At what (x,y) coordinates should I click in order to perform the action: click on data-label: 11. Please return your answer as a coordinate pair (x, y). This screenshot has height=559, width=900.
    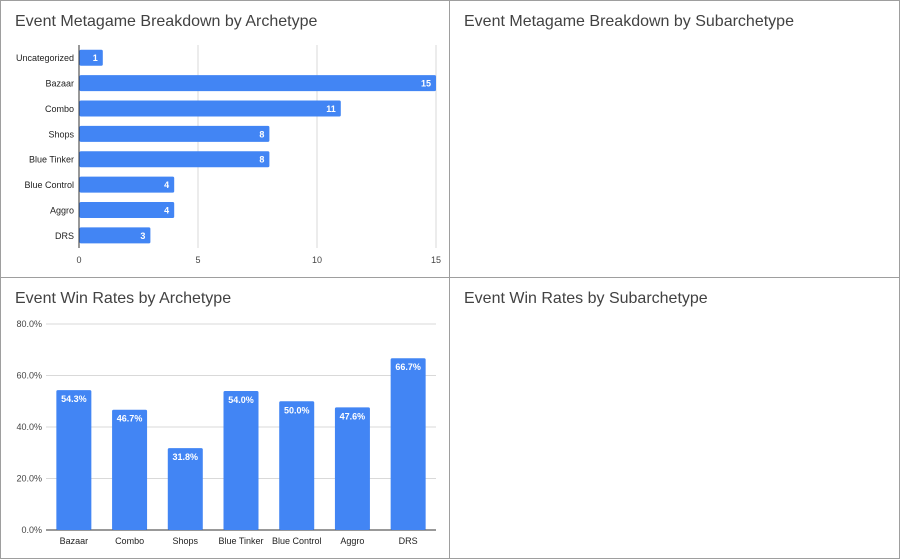
    Looking at the image, I should click on (331, 109).